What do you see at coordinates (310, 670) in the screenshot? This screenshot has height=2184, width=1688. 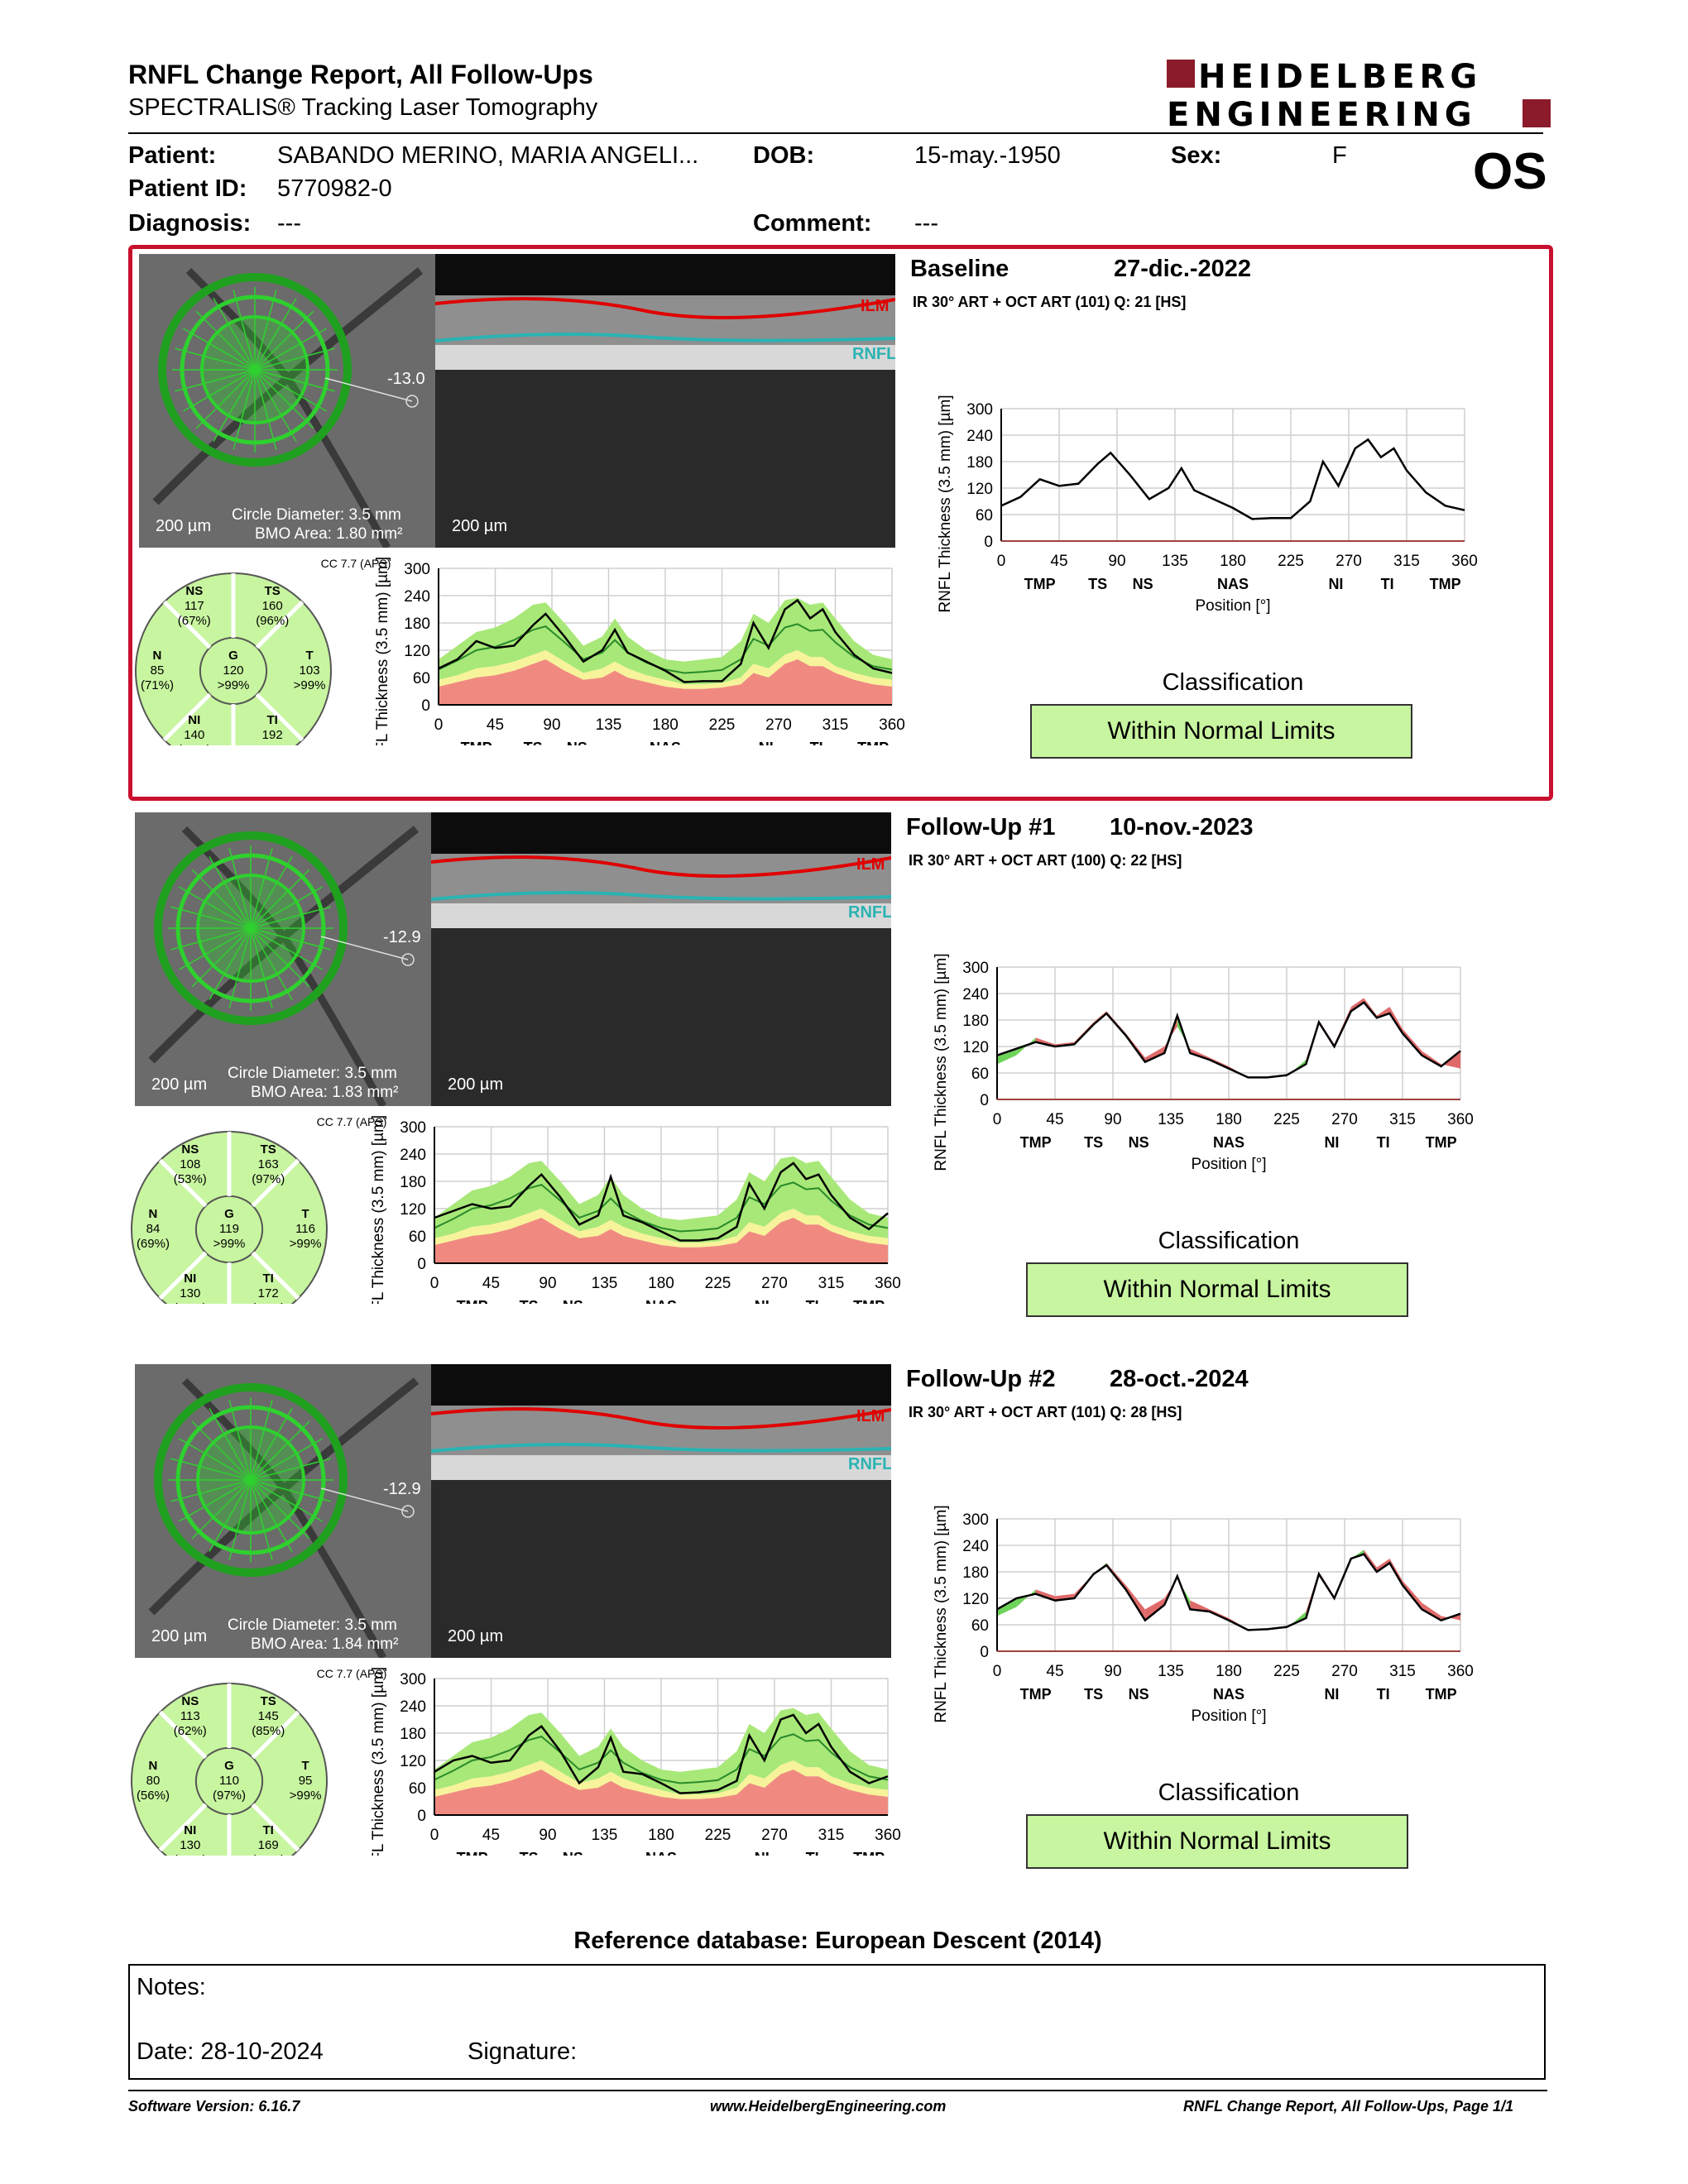 I see `sector-value-t: 103` at bounding box center [310, 670].